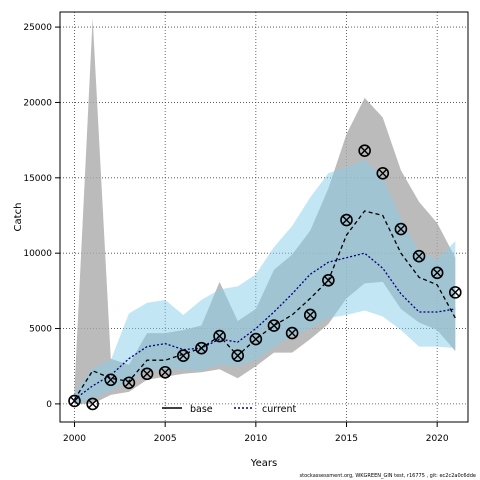 This screenshot has height=480, width=480. What do you see at coordinates (165, 439) in the screenshot?
I see `x-tick-label: 2005` at bounding box center [165, 439].